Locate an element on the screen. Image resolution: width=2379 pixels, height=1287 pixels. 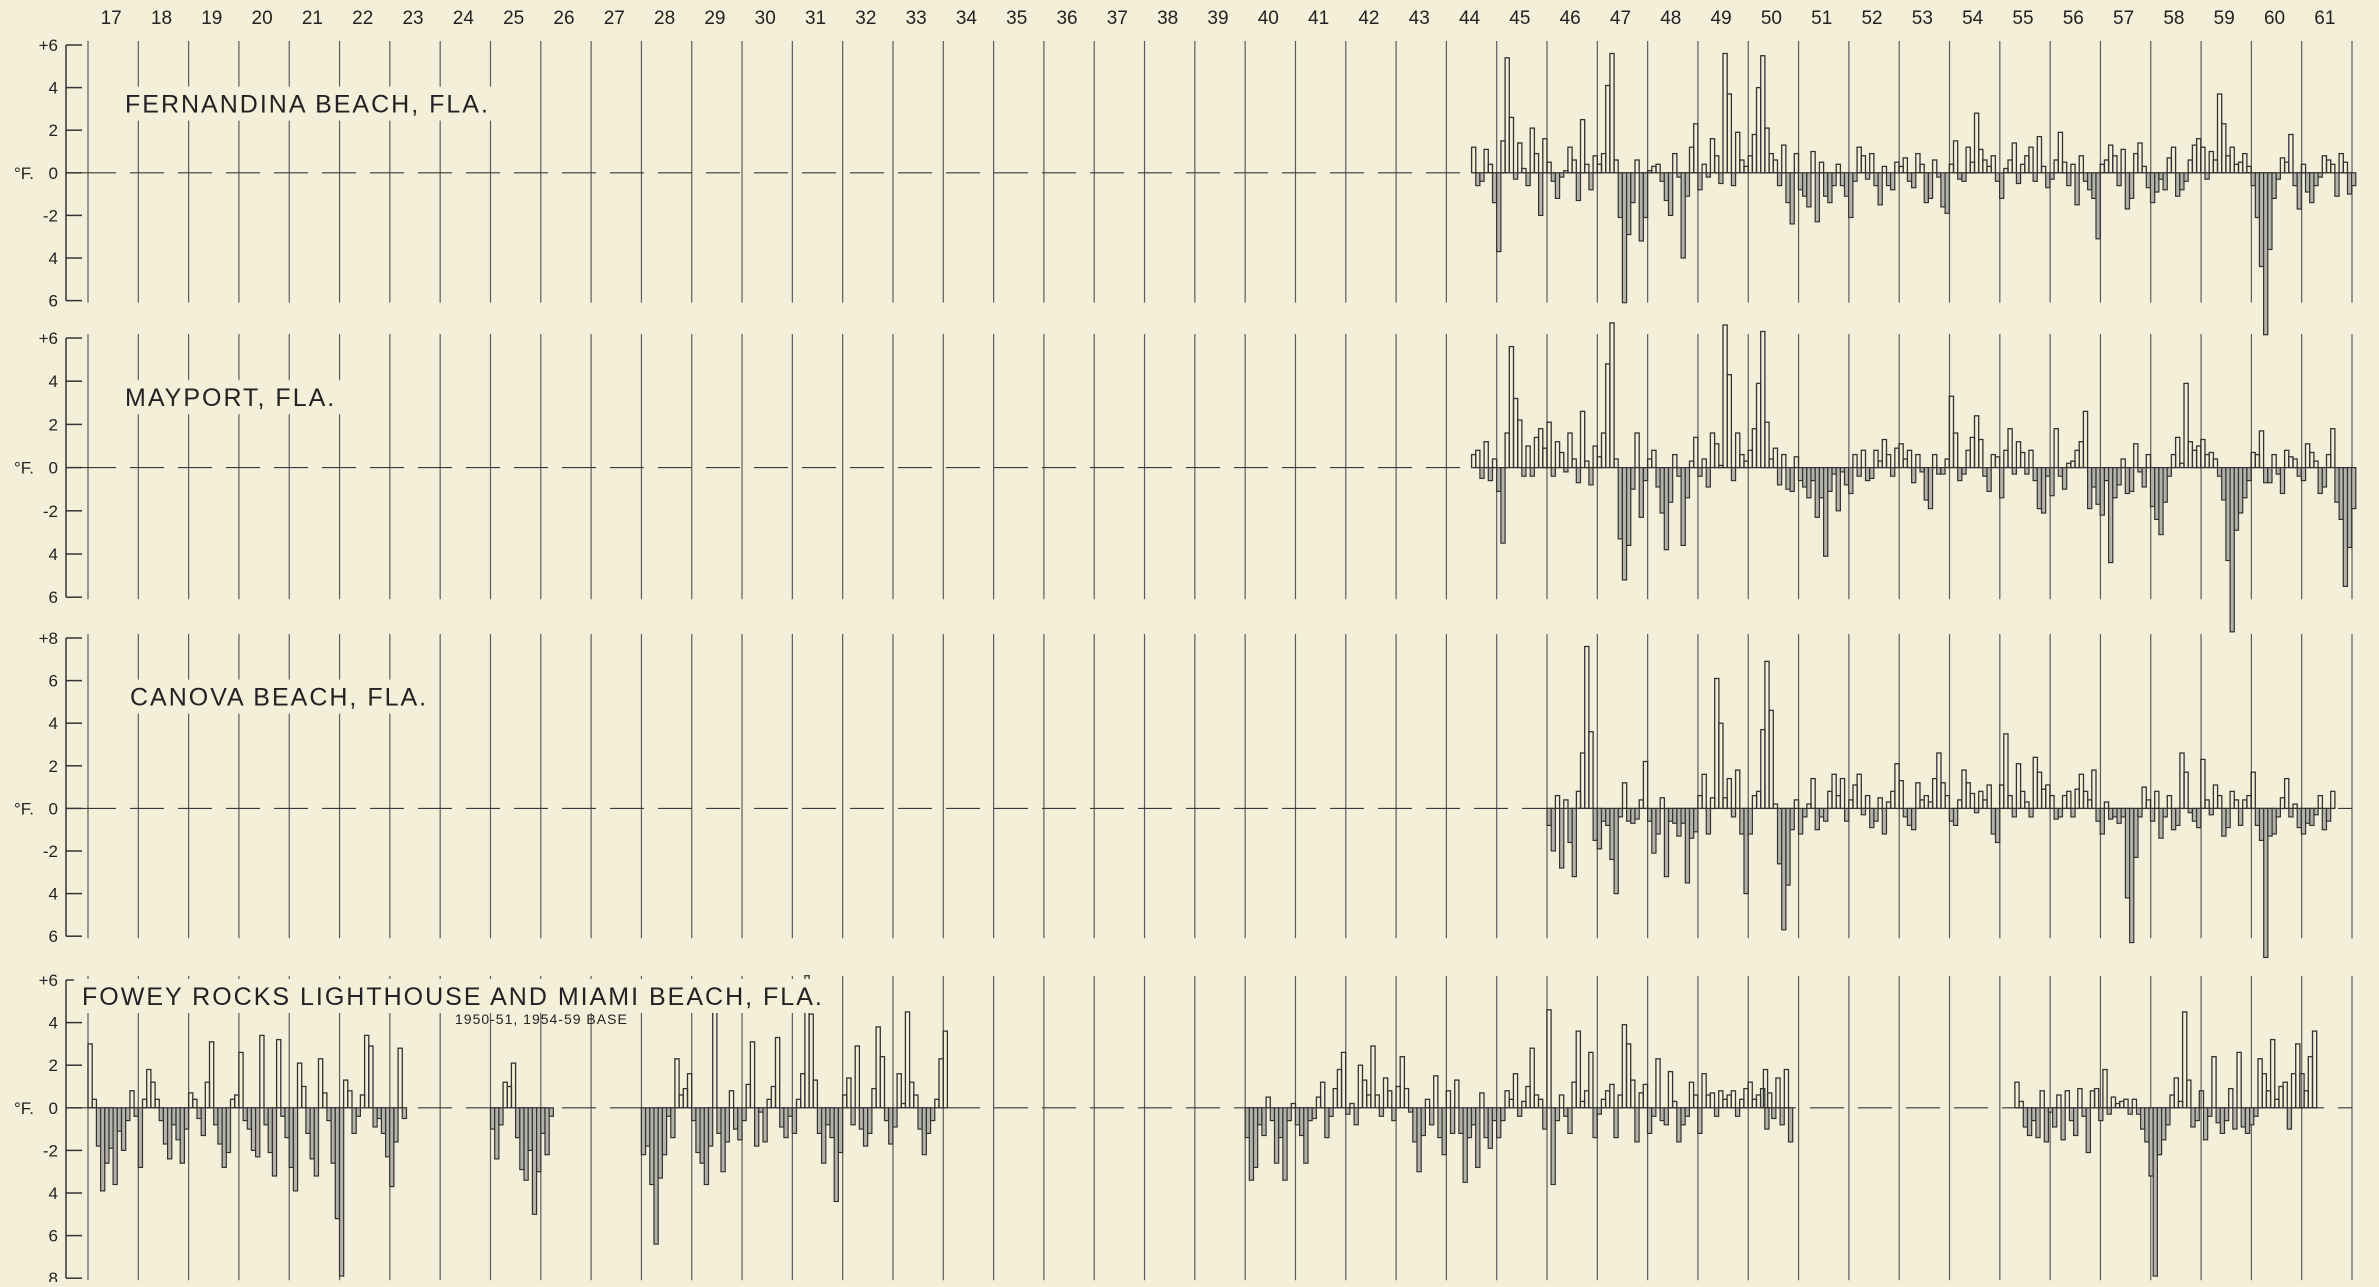
year-label: 25 is located at coordinates (513, 18).